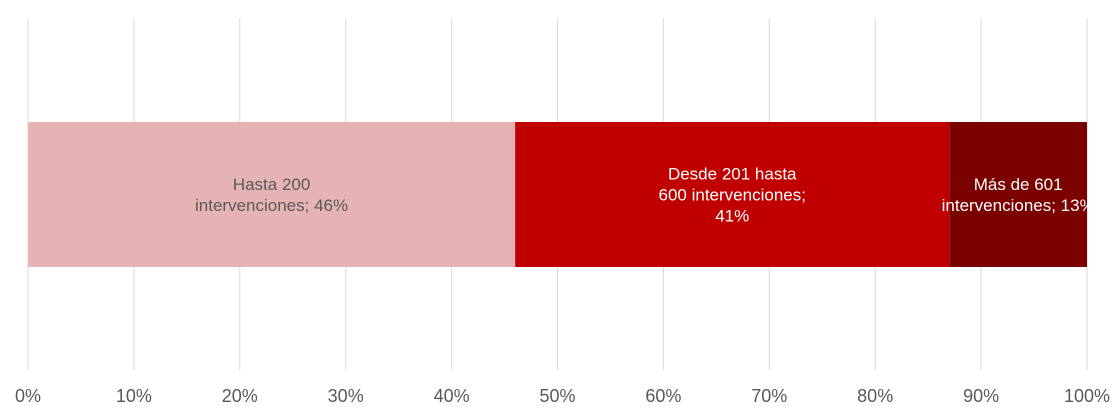  I want to click on segment-label-2: Más de 601 intervenciones; 13%, so click(1018, 195).